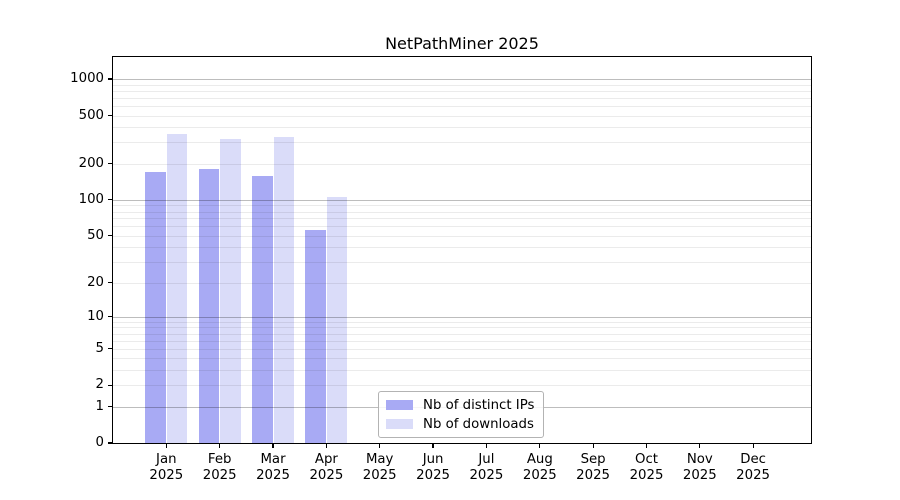 Image resolution: width=900 pixels, height=500 pixels. Describe the element at coordinates (99, 385) in the screenshot. I see `y-tick-label: 2` at that location.